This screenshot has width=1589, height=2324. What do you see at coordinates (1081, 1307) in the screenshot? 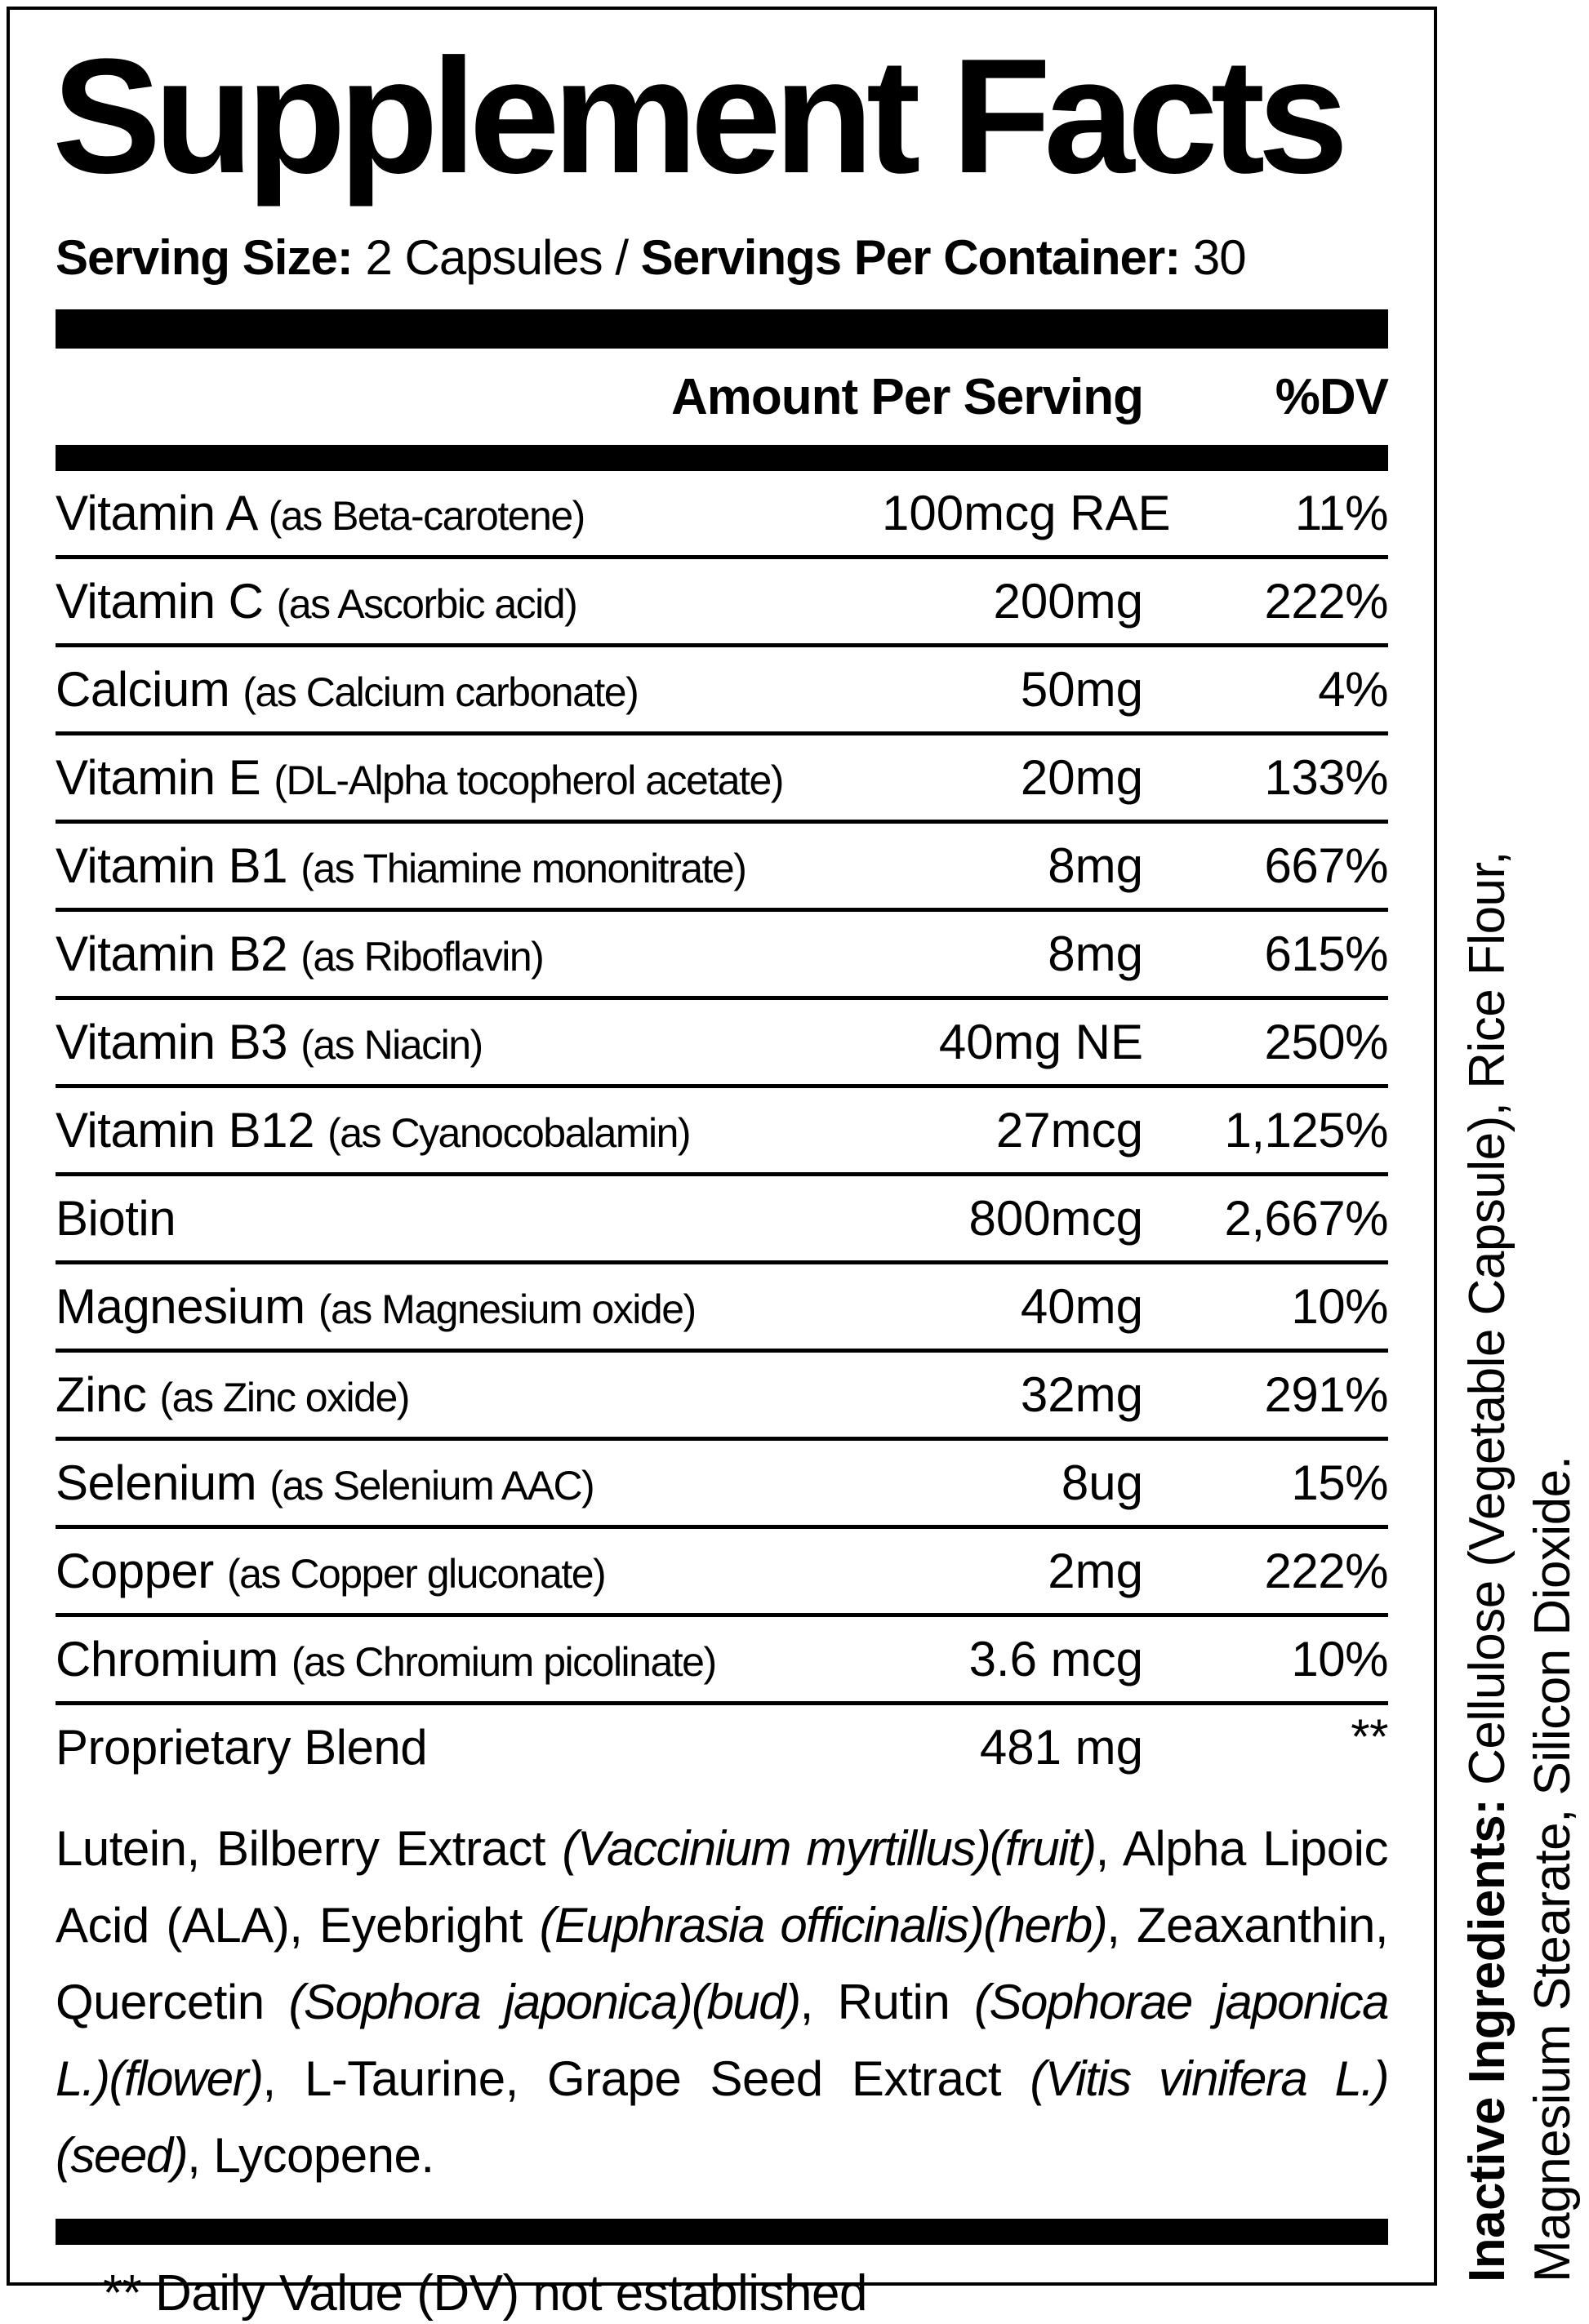
I see `nutrient-amount: 40mg` at bounding box center [1081, 1307].